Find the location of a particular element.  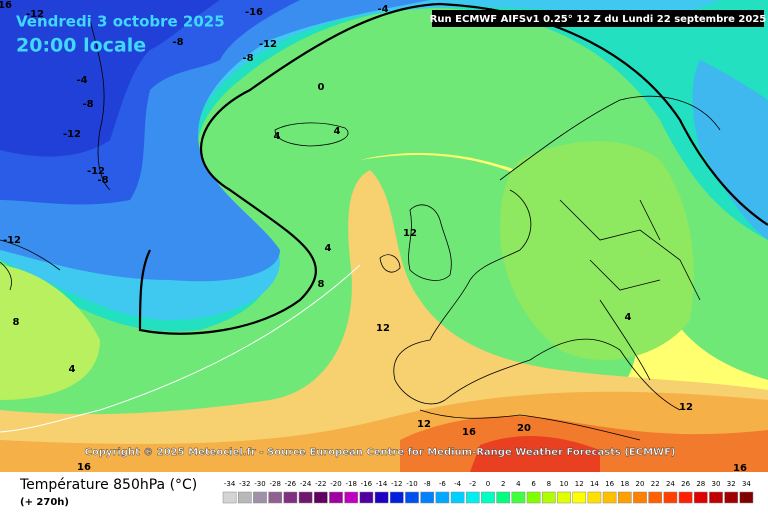

legend-label: 14 is located at coordinates (594, 484).